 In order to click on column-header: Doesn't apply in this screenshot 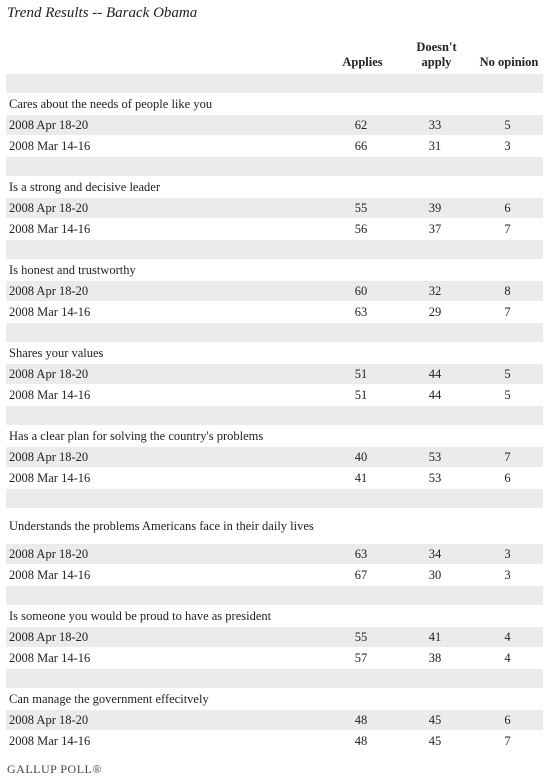, I will do `click(436, 54)`.